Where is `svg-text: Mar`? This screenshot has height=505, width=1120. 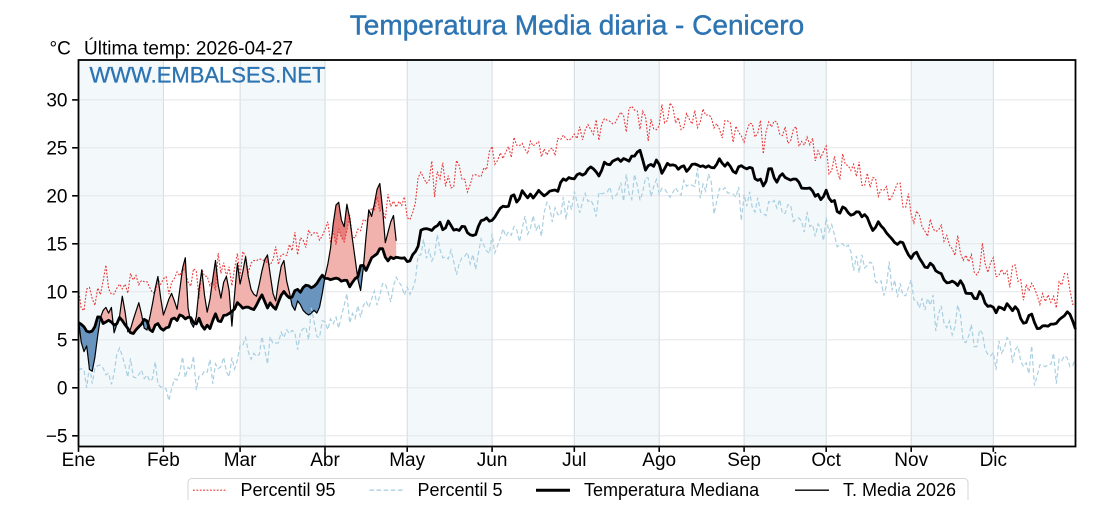 svg-text: Mar is located at coordinates (240, 460).